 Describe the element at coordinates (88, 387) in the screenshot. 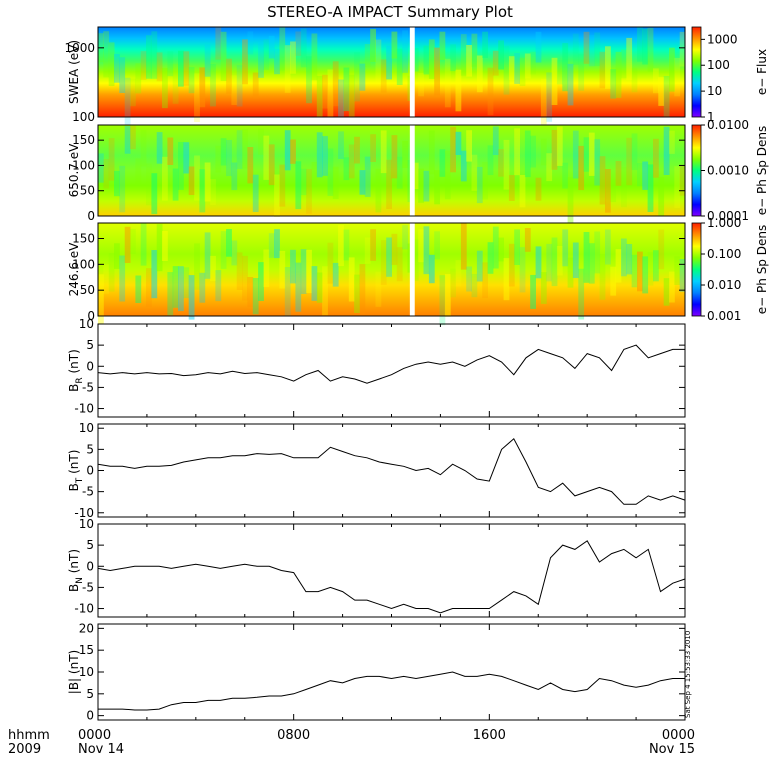

I see `y-tick-label: -5` at that location.